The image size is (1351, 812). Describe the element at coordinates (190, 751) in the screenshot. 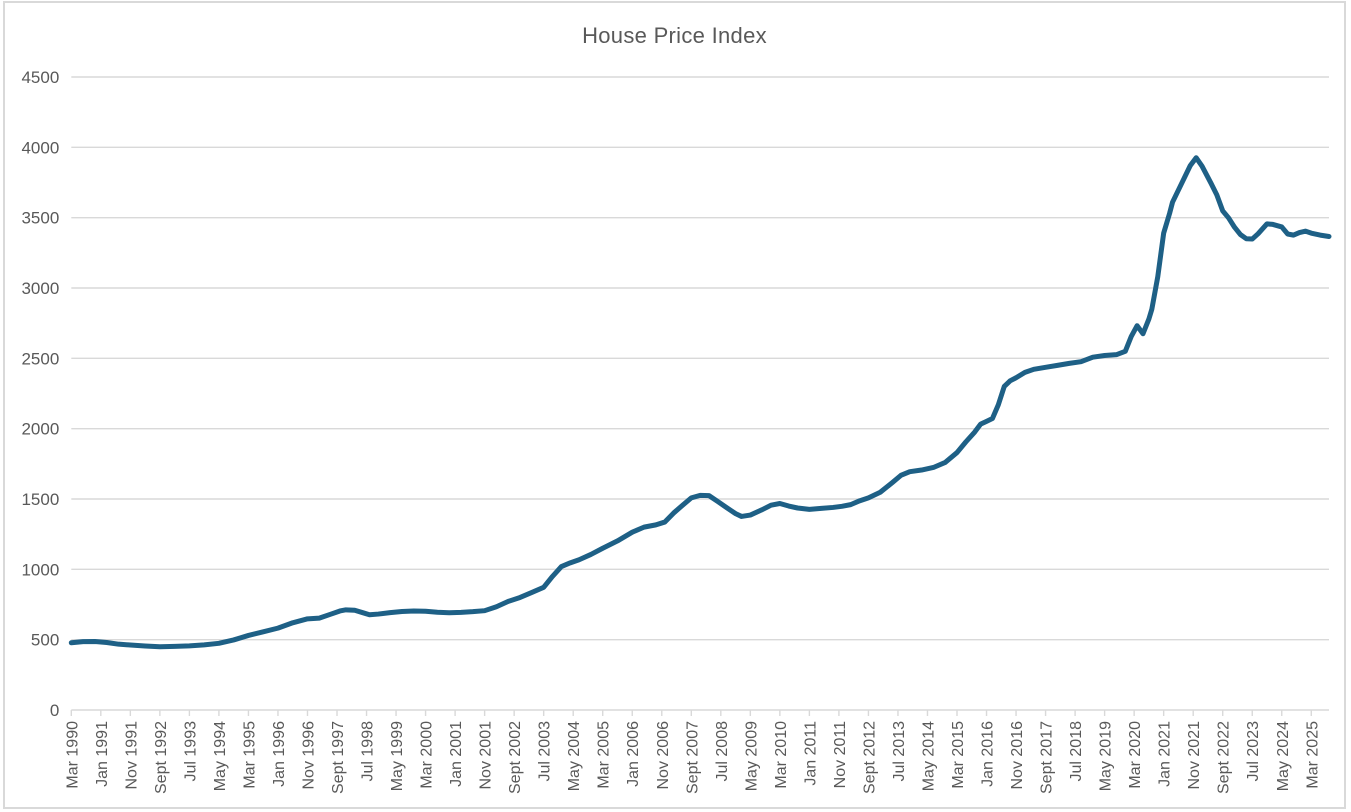

I see `x-tick-label: Jul 1993` at that location.